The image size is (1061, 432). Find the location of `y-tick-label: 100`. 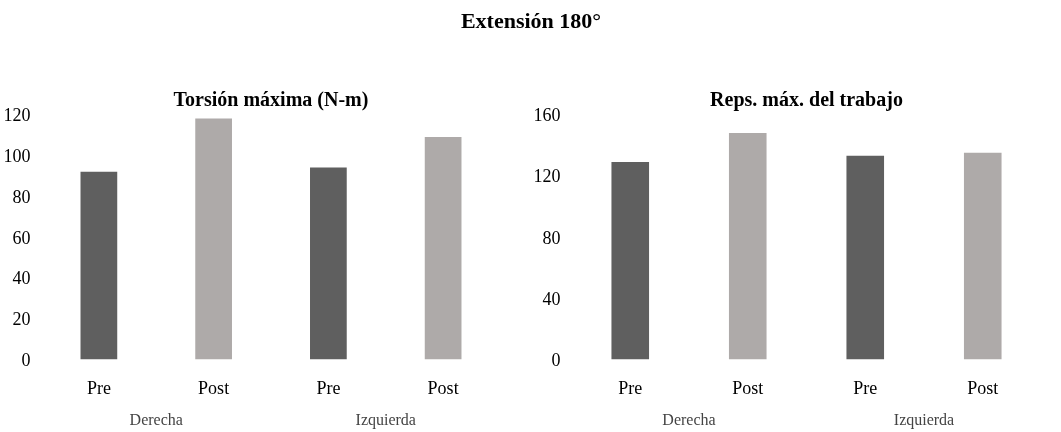

y-tick-label: 100 is located at coordinates (17, 155).